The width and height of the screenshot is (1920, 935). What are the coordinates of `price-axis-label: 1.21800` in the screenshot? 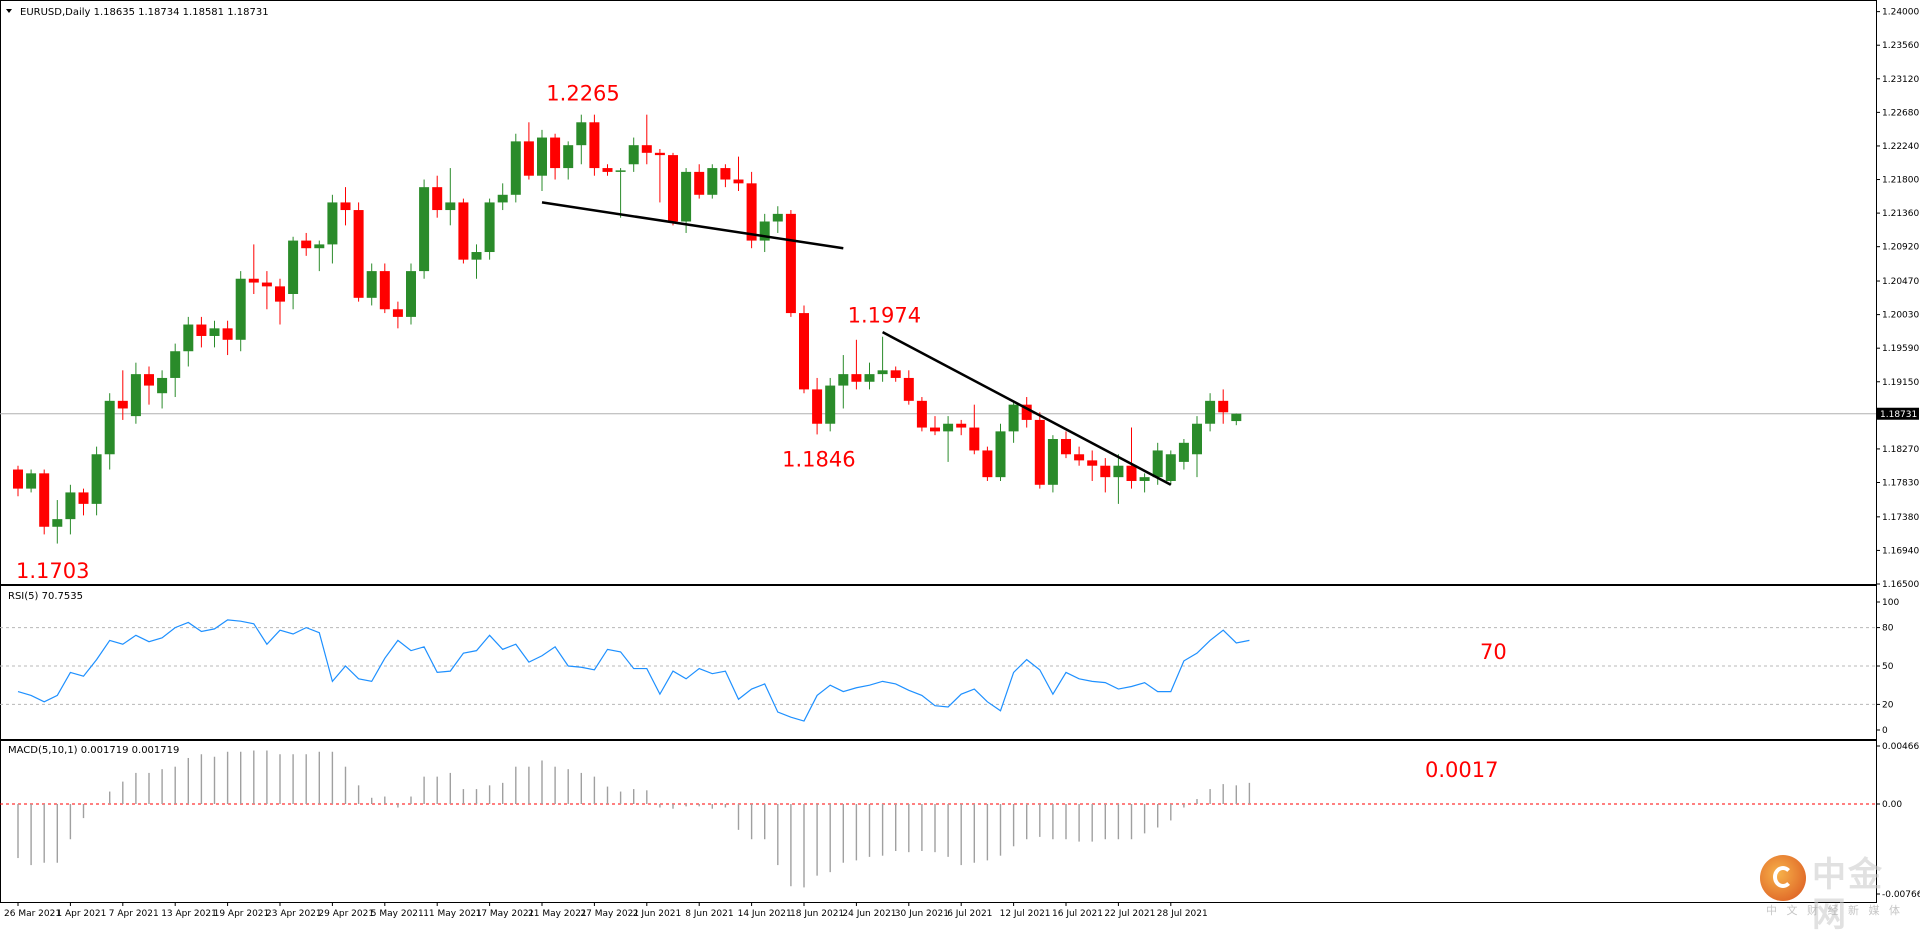 It's located at (1900, 181).